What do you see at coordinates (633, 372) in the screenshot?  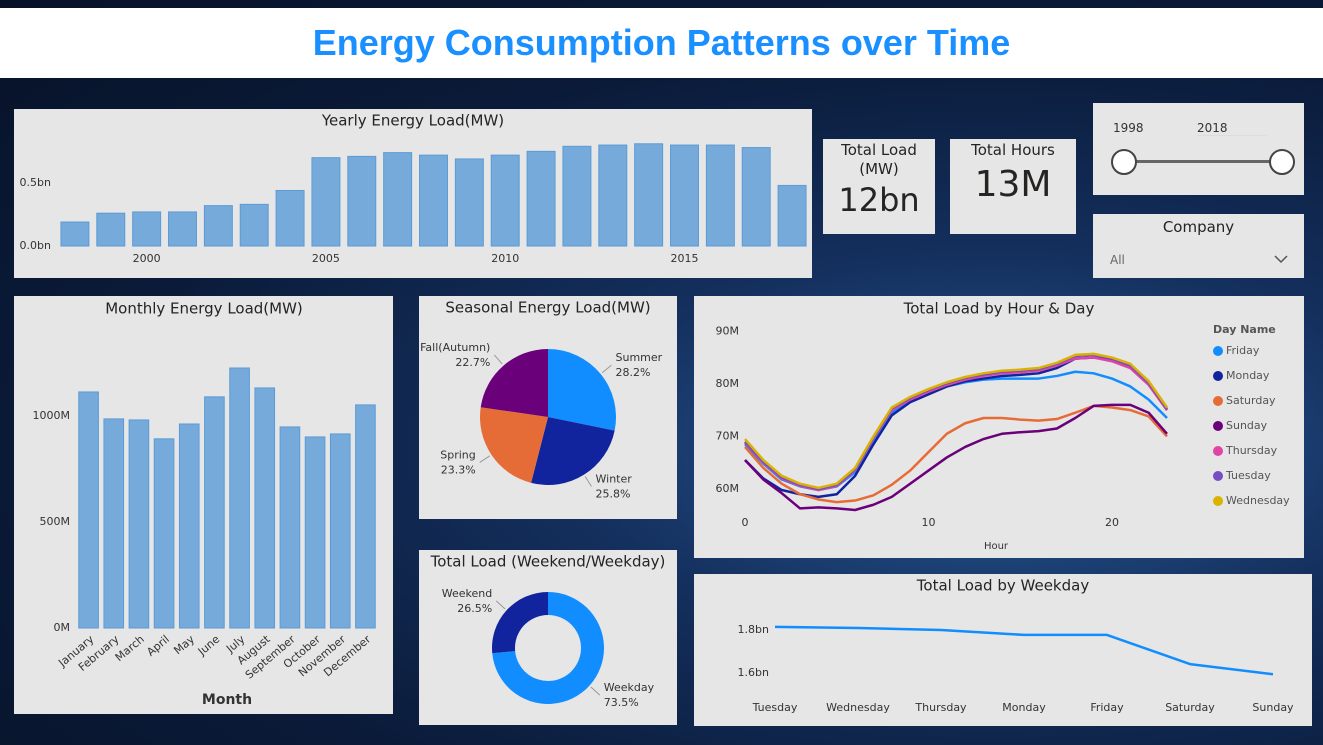 I see `slice-value: 28.2%` at bounding box center [633, 372].